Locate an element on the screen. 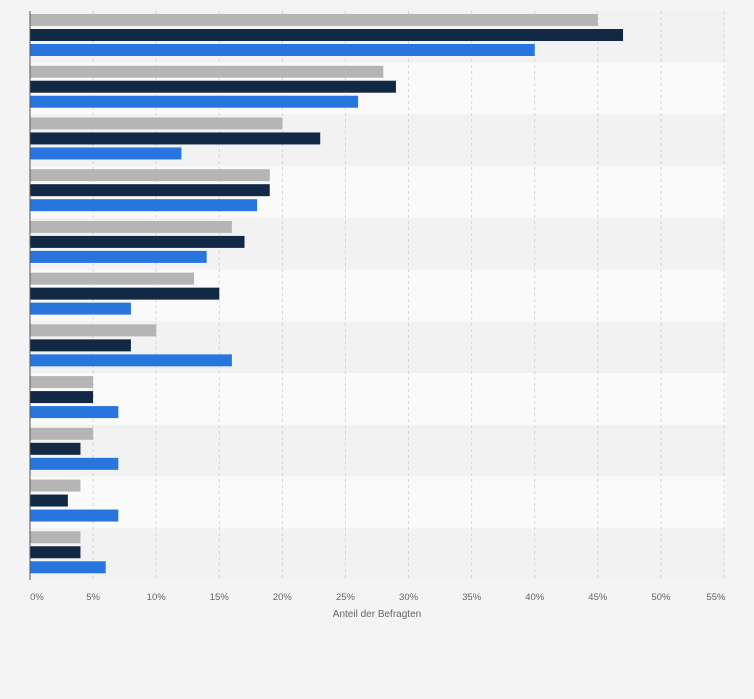 The height and width of the screenshot is (699, 754). x-tick-label: 30% is located at coordinates (409, 597).